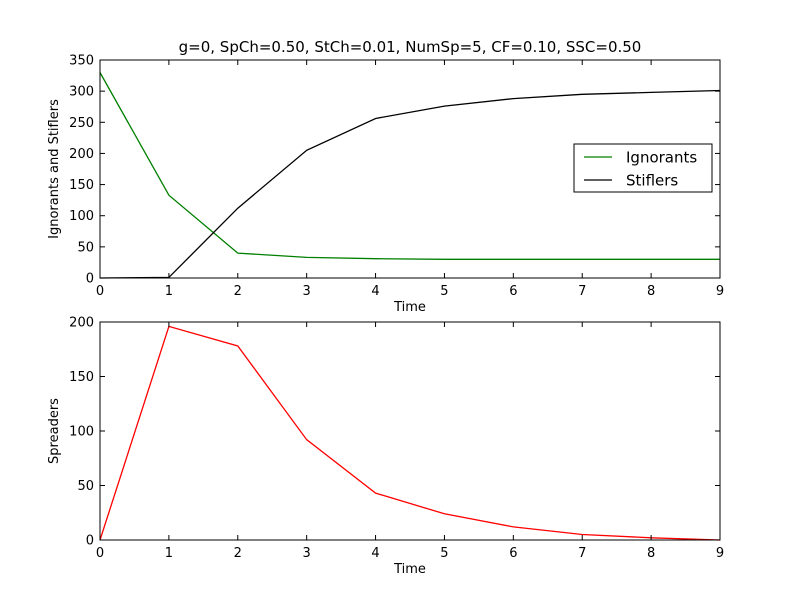 Image resolution: width=800 pixels, height=600 pixels. What do you see at coordinates (409, 307) in the screenshot?
I see `top-x-axis-label: Time` at bounding box center [409, 307].